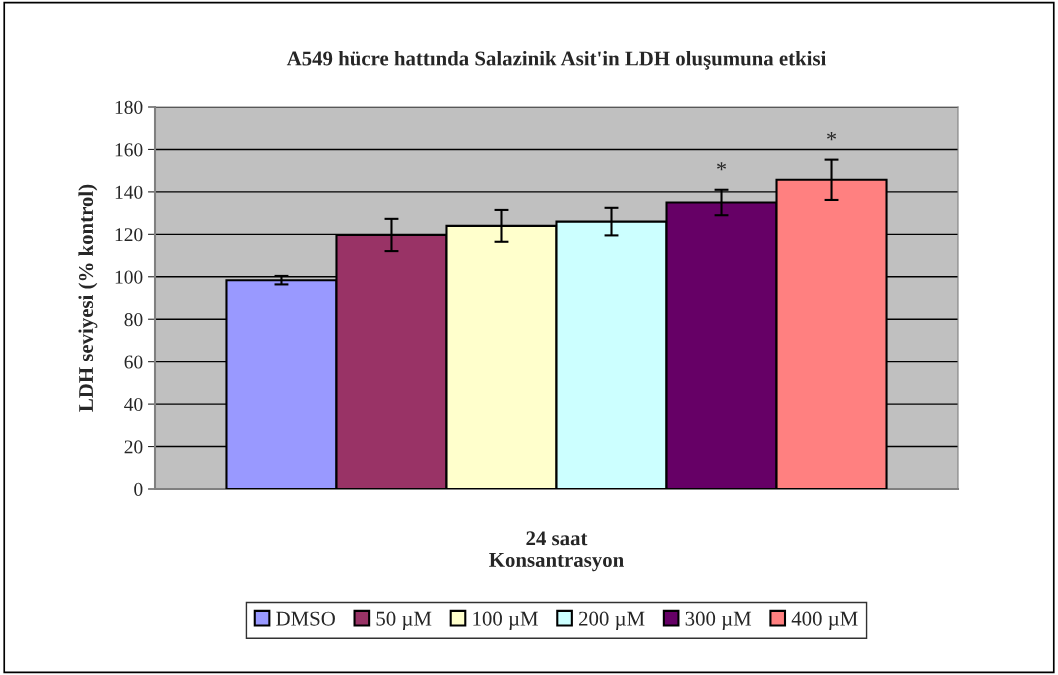 The image size is (1058, 675). What do you see at coordinates (612, 620) in the screenshot?
I see `legend-label: 200 µM` at bounding box center [612, 620].